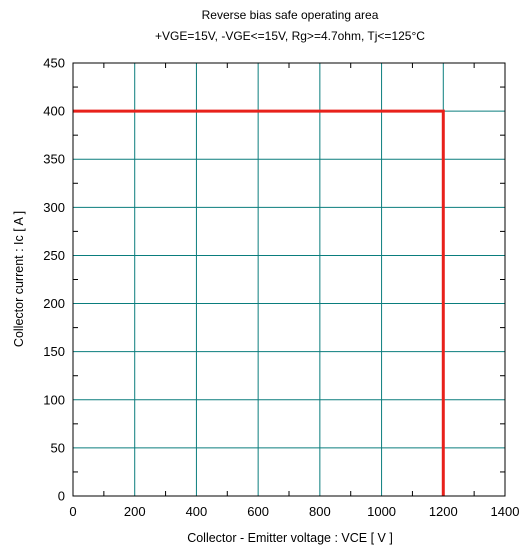 The height and width of the screenshot is (551, 529). Describe the element at coordinates (54, 280) in the screenshot. I see `y-tick-labels: 0 50 100 150 200 250 300 350 400 450` at that location.